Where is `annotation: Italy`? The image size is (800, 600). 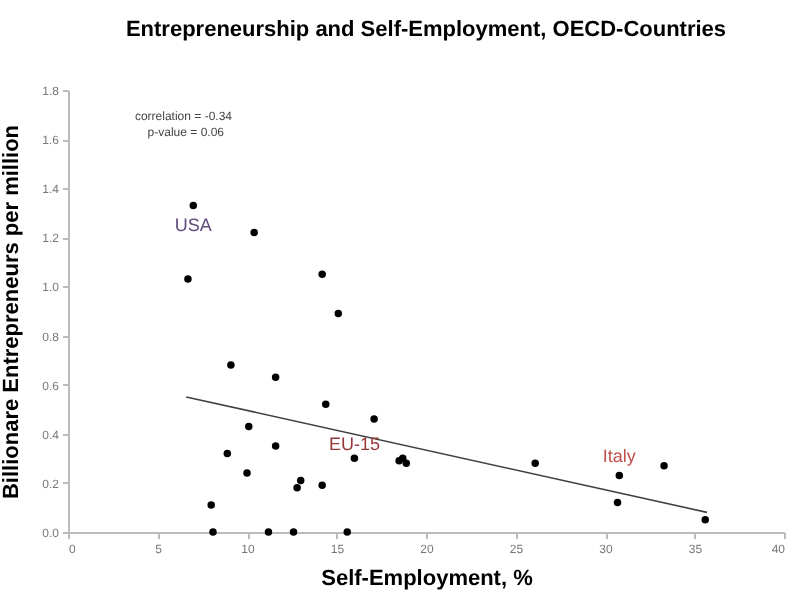 annotation: Italy is located at coordinates (619, 455).